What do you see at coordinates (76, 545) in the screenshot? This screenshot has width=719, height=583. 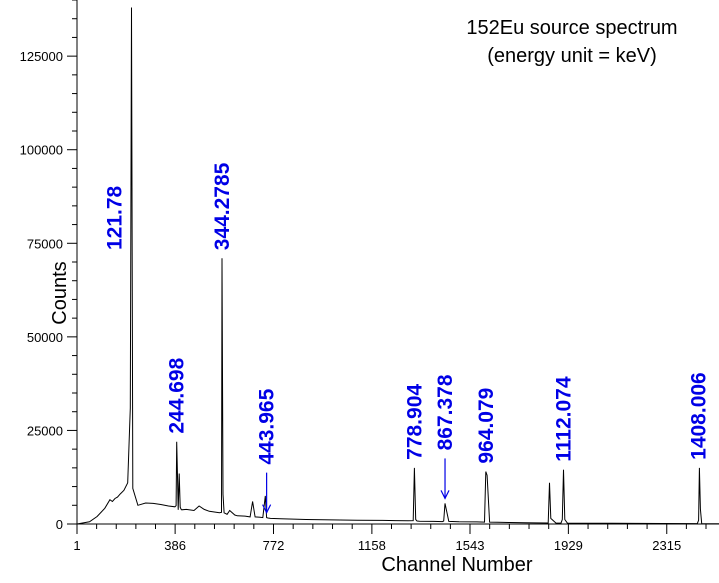 I see `x-tick-label: 1` at bounding box center [76, 545].